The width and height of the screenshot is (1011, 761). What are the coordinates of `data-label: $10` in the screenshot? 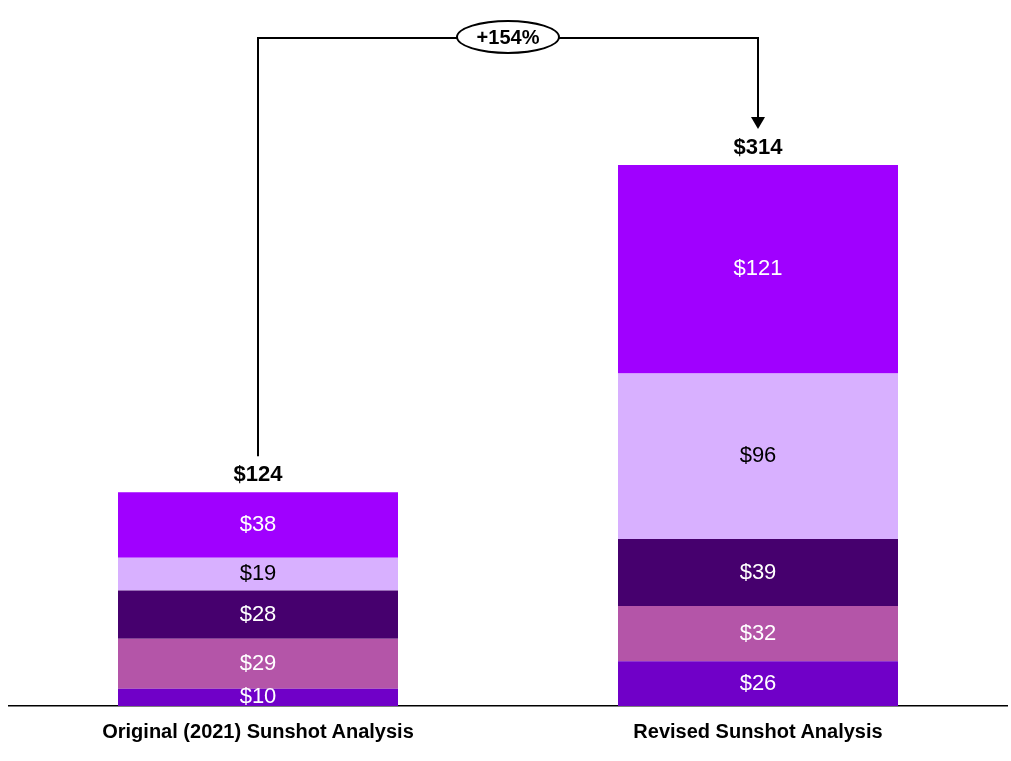 It's located at (258, 696).